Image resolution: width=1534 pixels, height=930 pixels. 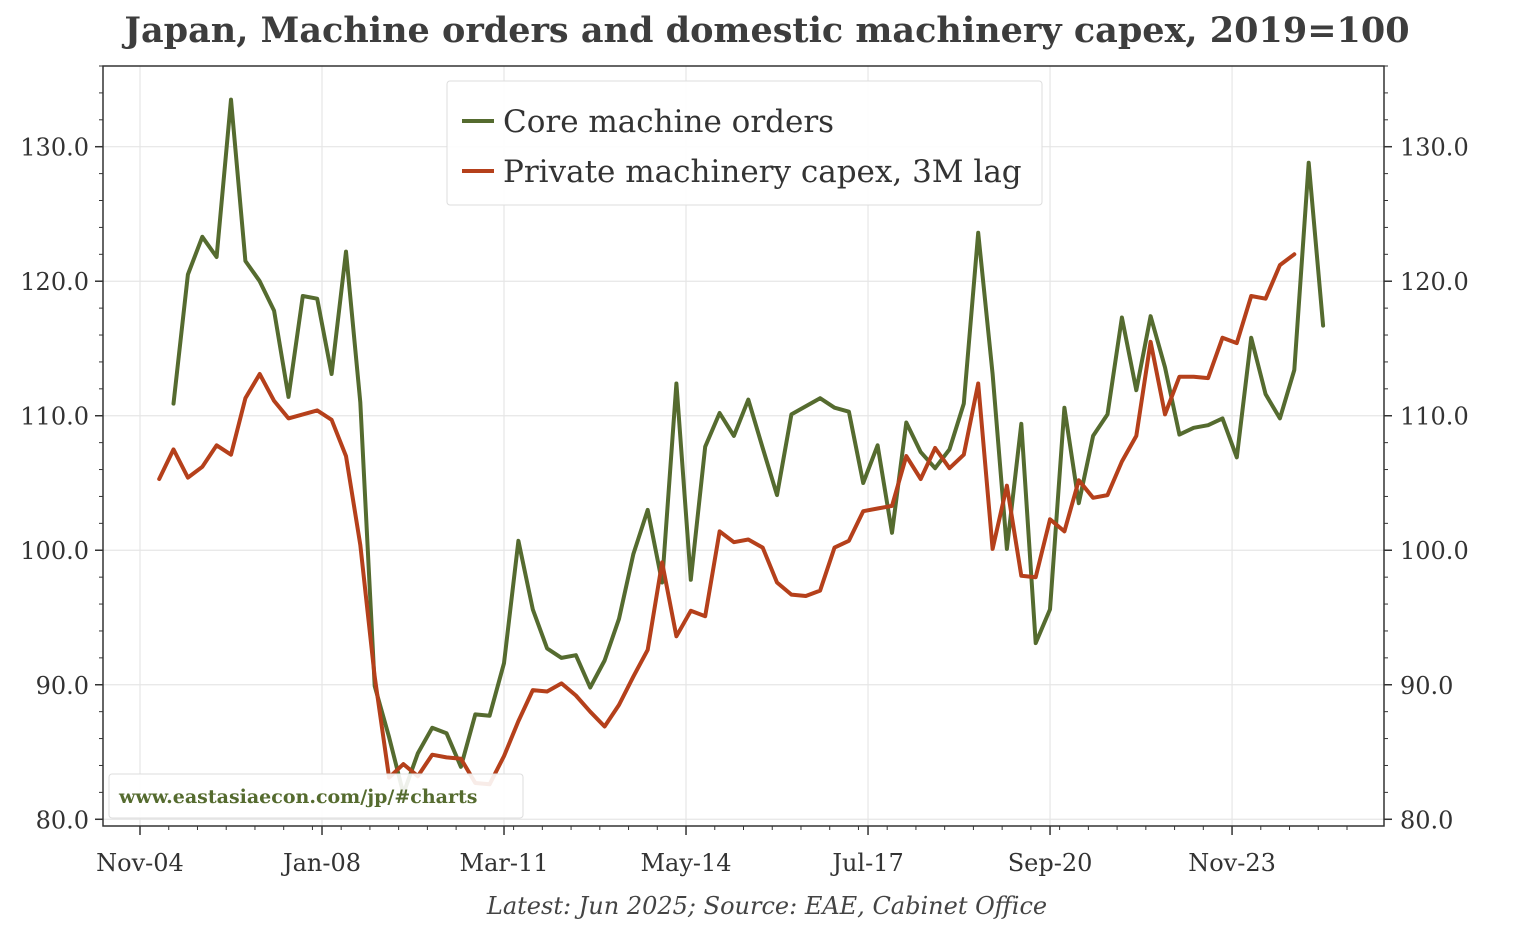 What do you see at coordinates (62, 686) in the screenshot?
I see `y-tick-label-left: 90.0` at bounding box center [62, 686].